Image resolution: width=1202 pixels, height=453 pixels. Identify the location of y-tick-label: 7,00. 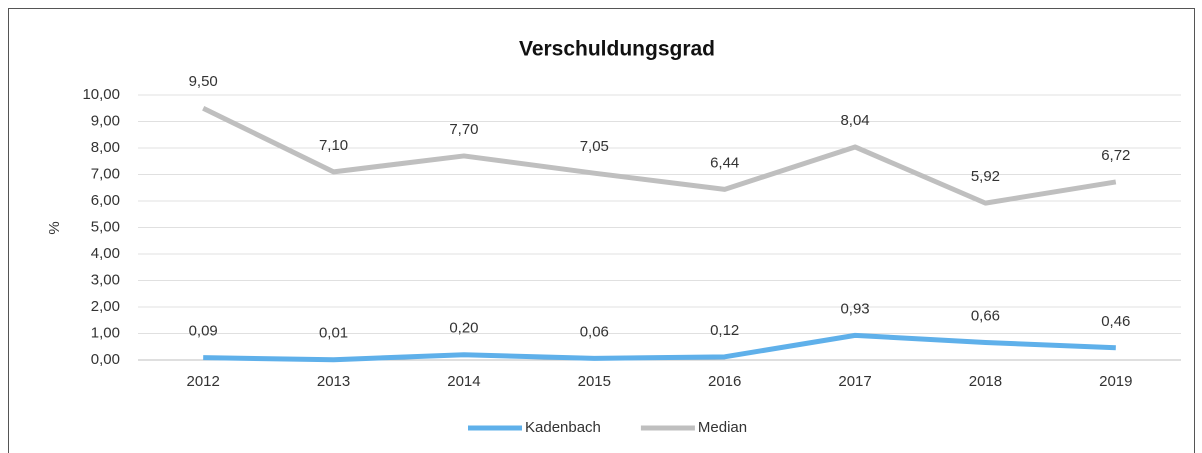
(105, 173).